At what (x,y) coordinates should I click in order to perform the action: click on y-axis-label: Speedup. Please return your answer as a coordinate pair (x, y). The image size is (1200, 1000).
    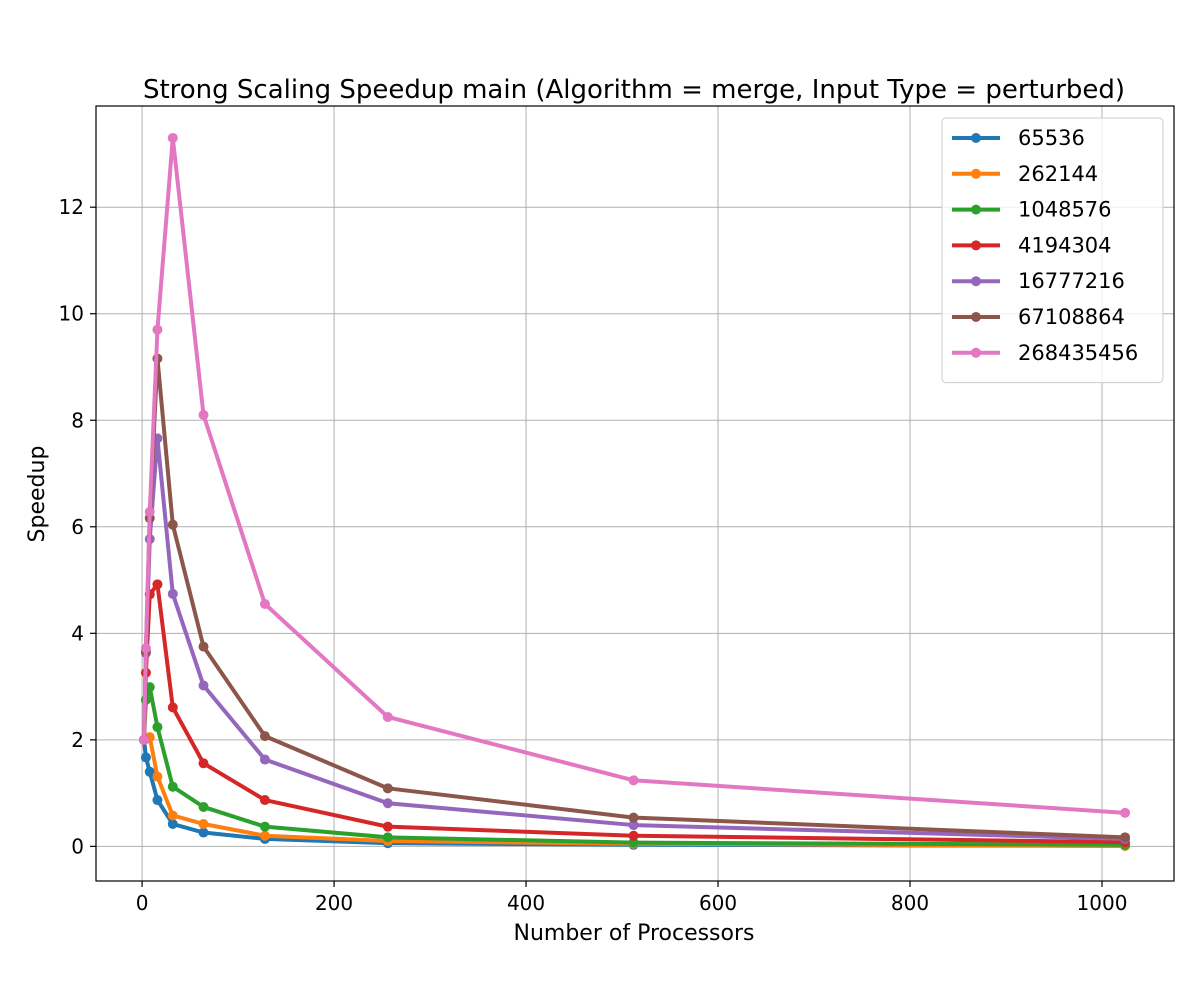
    Looking at the image, I should click on (37, 494).